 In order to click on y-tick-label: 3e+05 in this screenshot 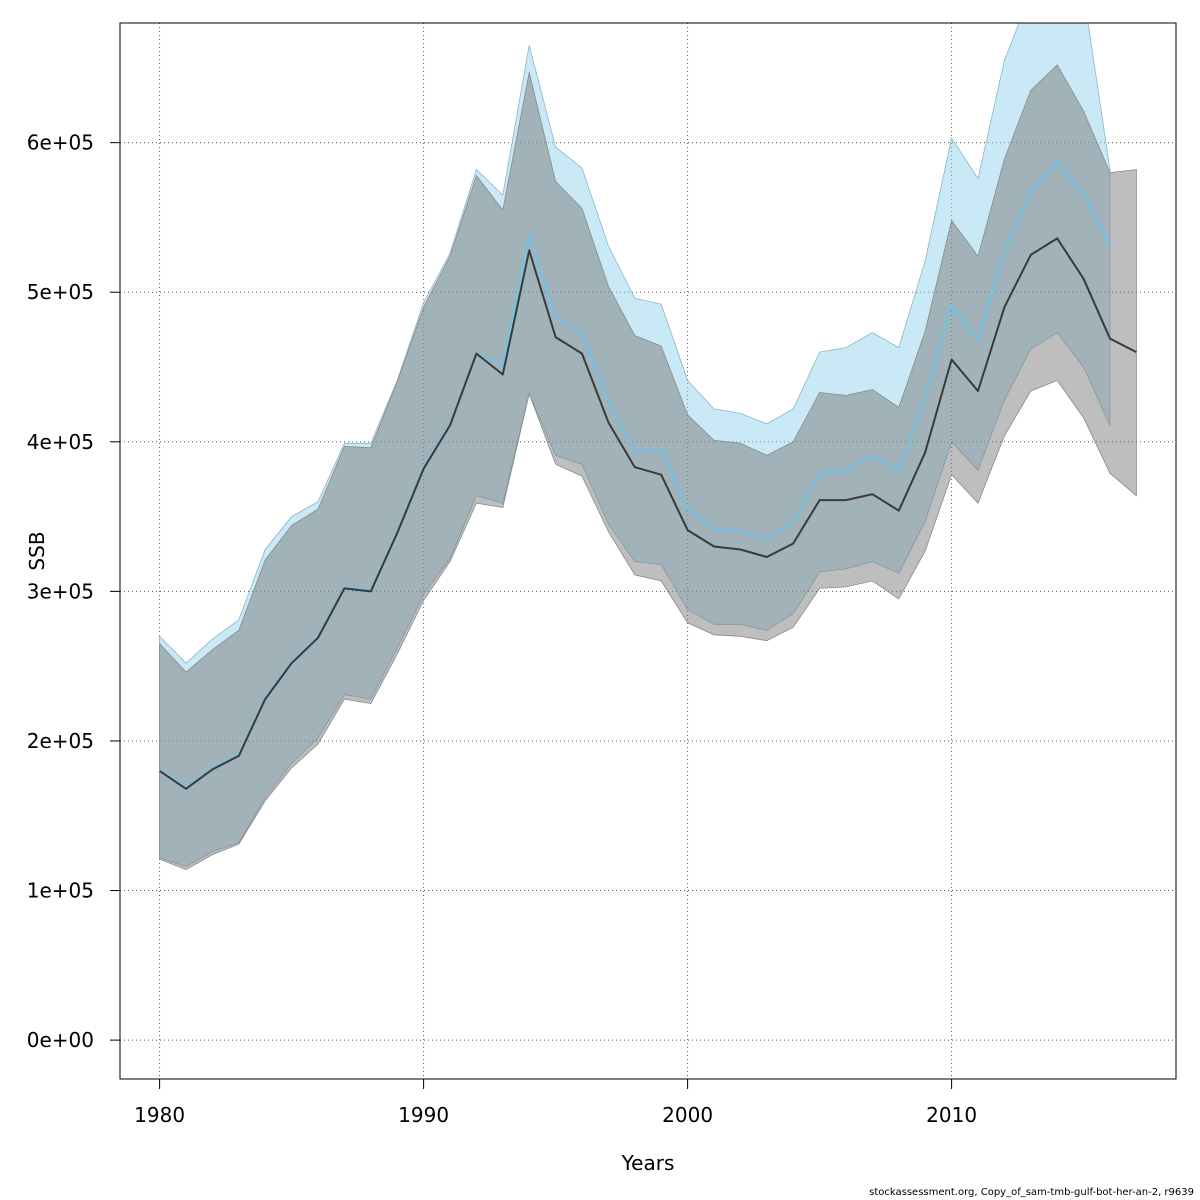, I will do `click(60, 591)`.